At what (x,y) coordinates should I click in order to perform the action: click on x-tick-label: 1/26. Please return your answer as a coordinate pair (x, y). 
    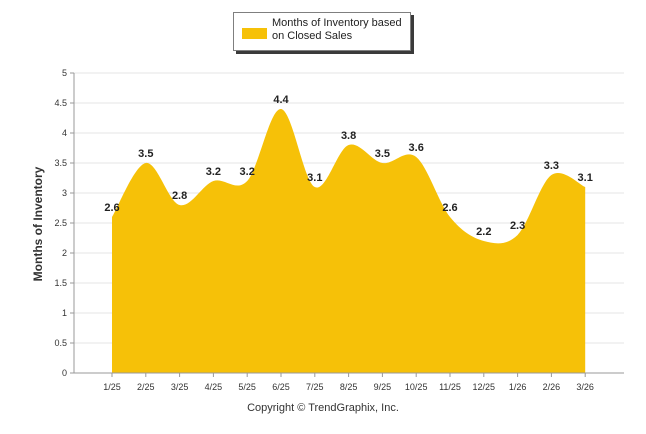
    Looking at the image, I should click on (518, 387).